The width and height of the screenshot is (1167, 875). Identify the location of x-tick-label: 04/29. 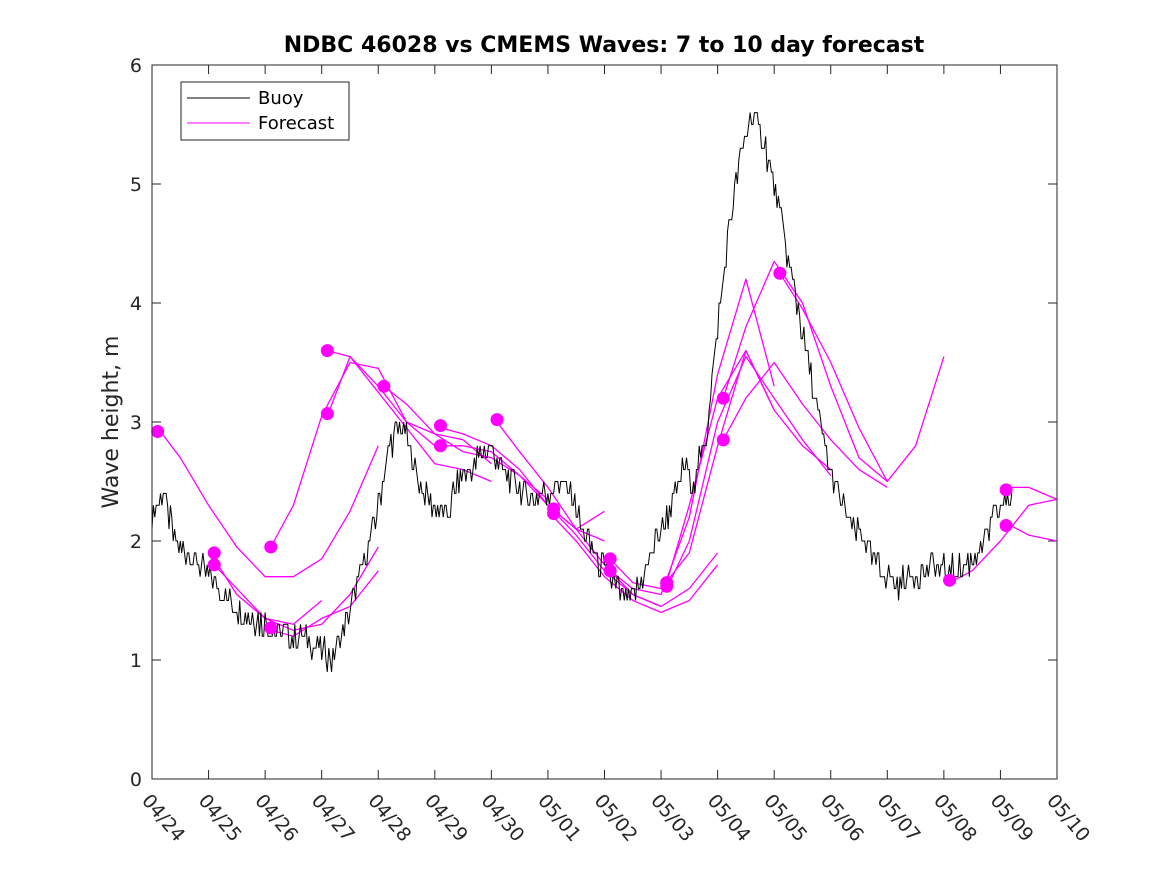
(446, 818).